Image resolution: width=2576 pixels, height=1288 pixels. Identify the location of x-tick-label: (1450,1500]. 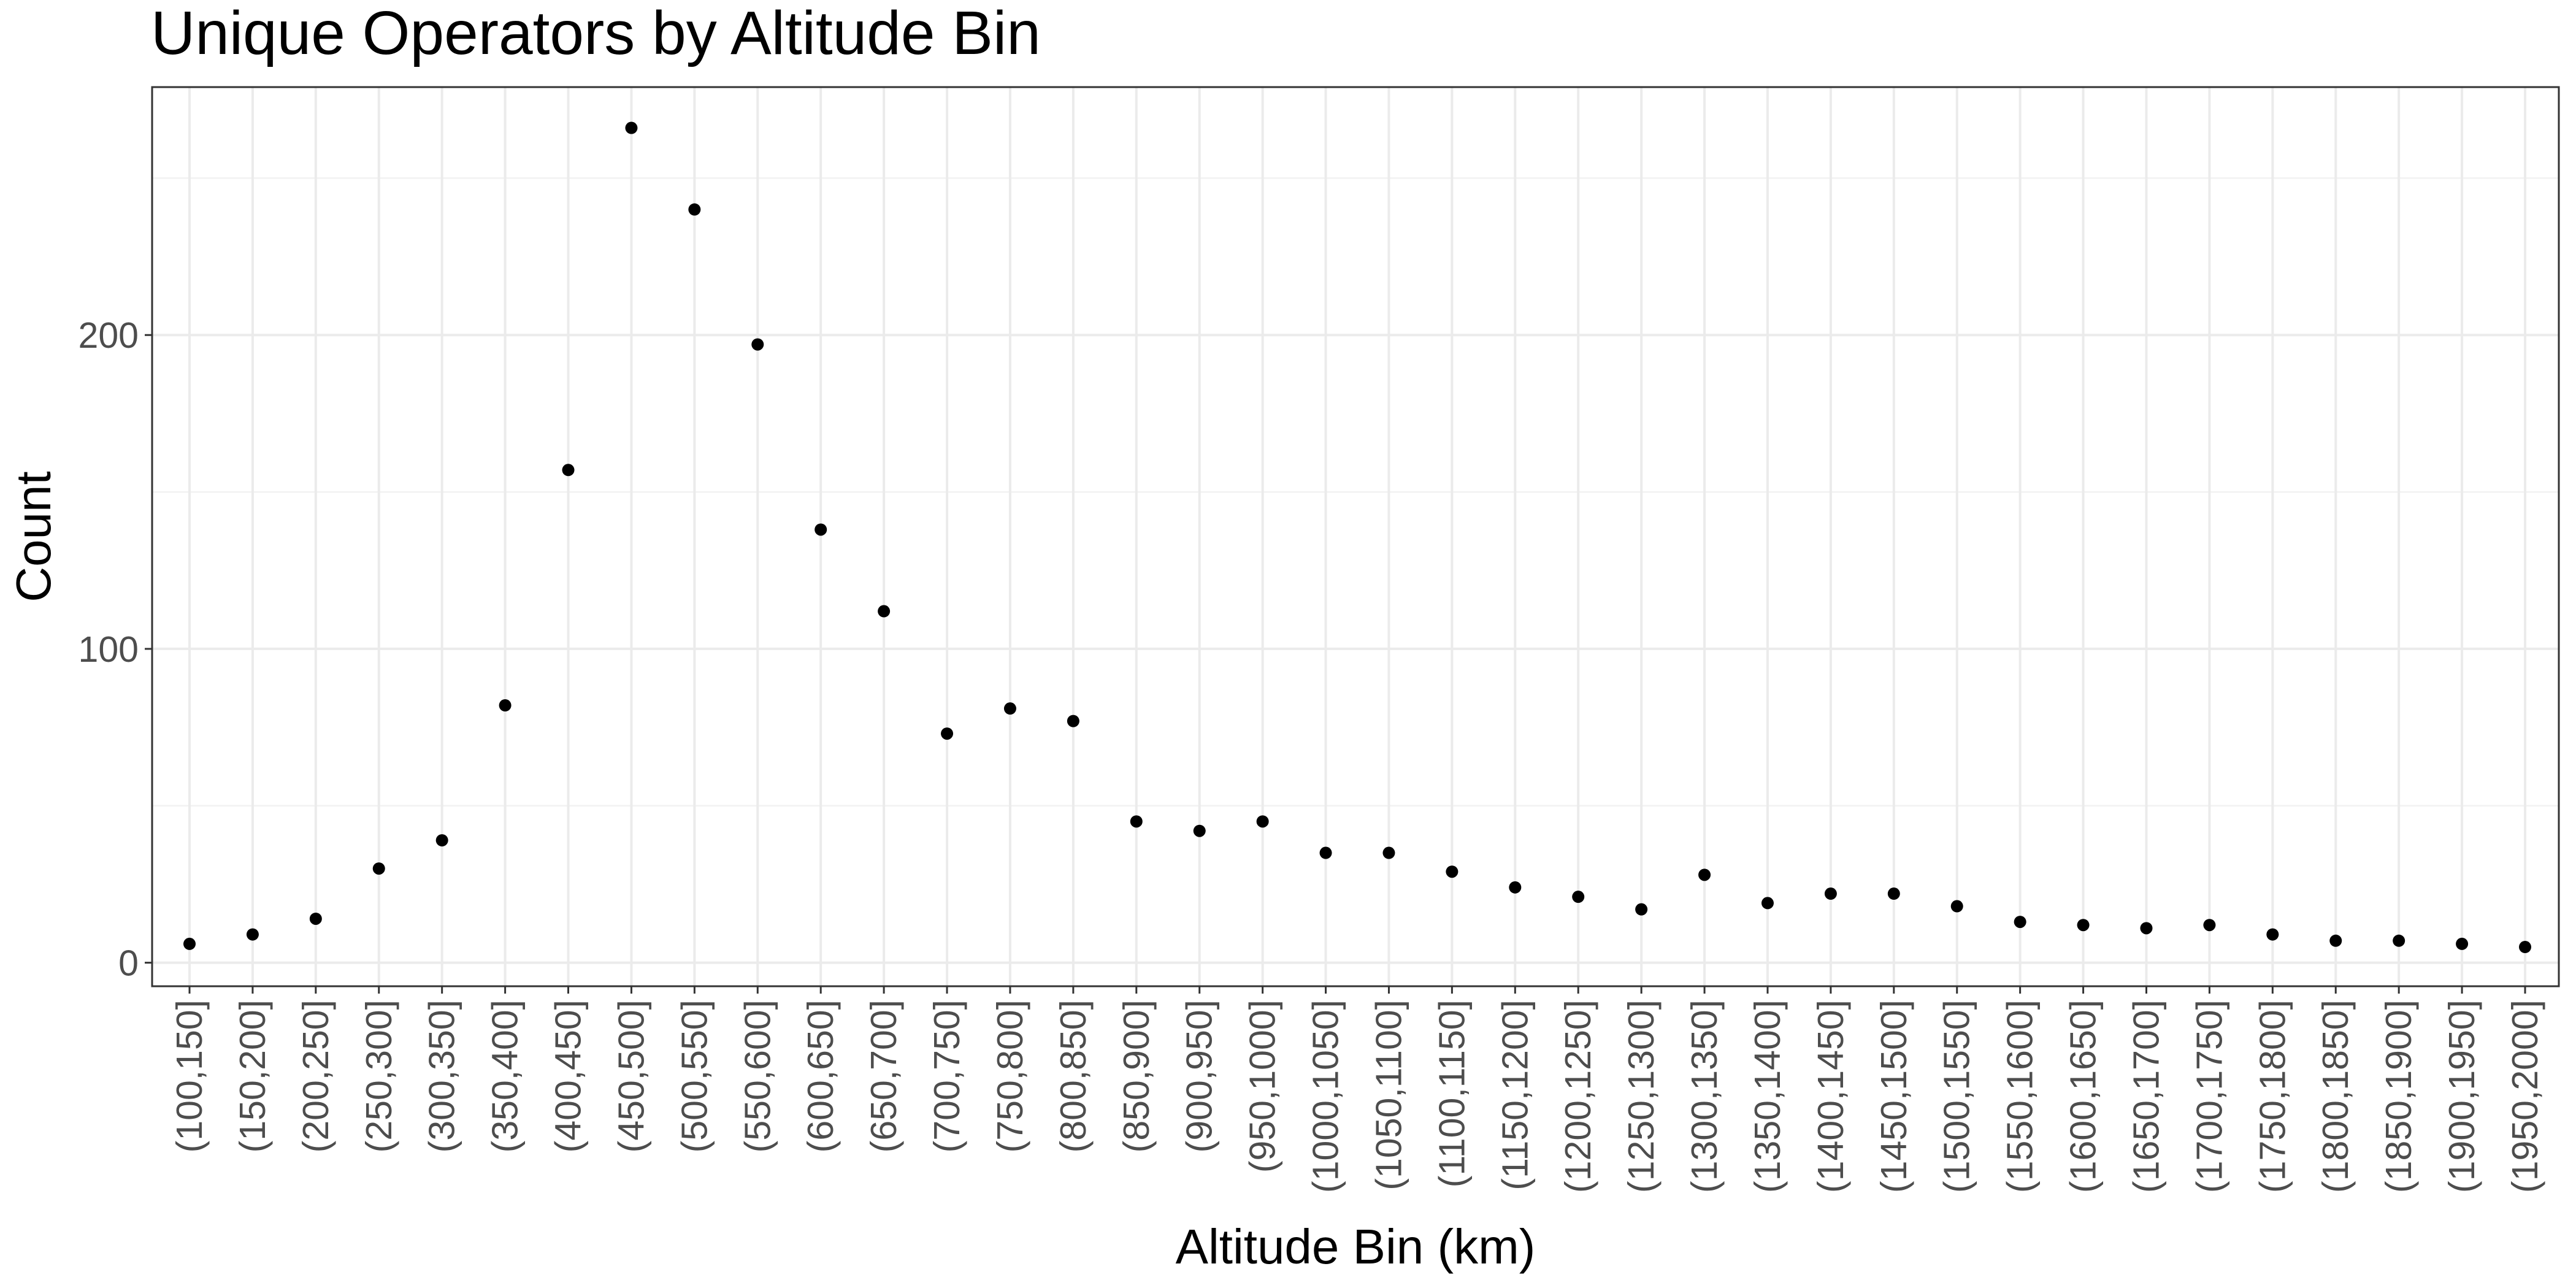
(1894, 1096).